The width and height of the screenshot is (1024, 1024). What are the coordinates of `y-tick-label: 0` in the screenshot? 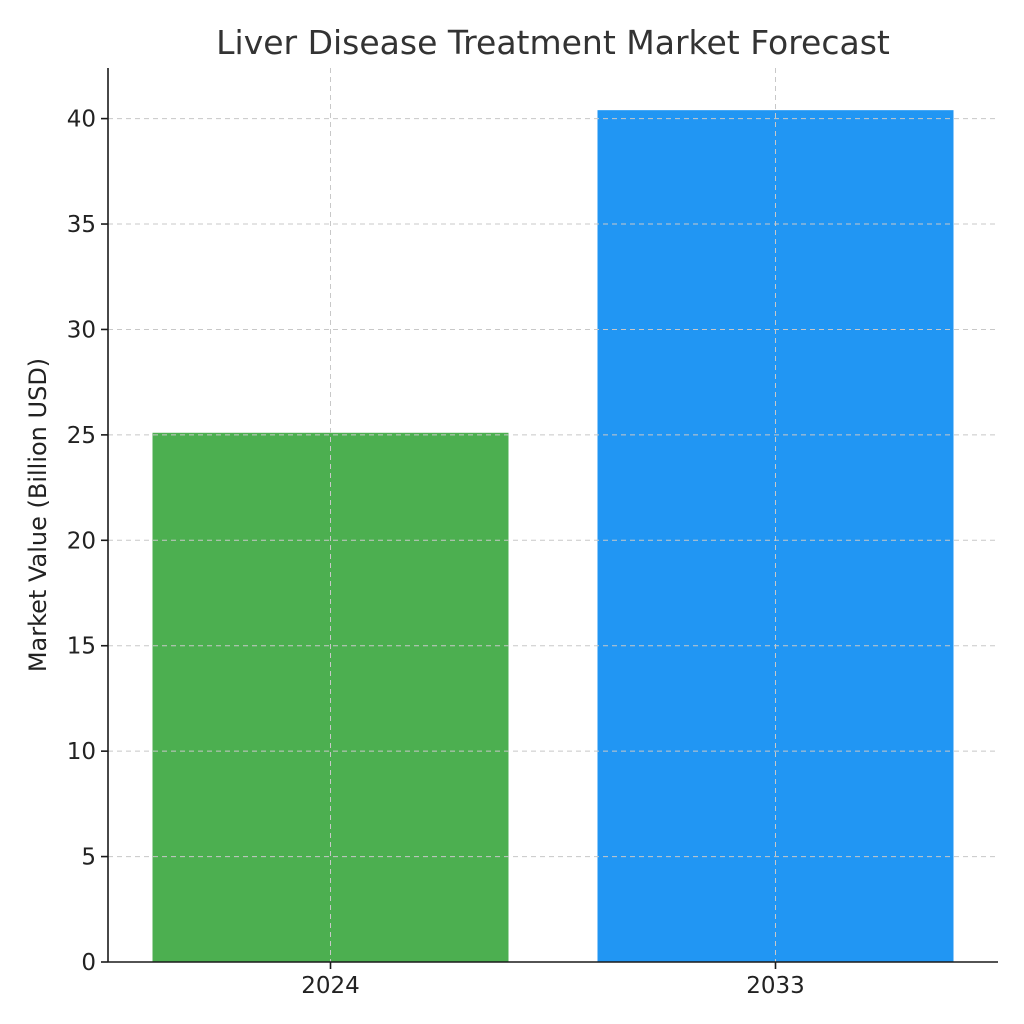 It's located at (88, 963).